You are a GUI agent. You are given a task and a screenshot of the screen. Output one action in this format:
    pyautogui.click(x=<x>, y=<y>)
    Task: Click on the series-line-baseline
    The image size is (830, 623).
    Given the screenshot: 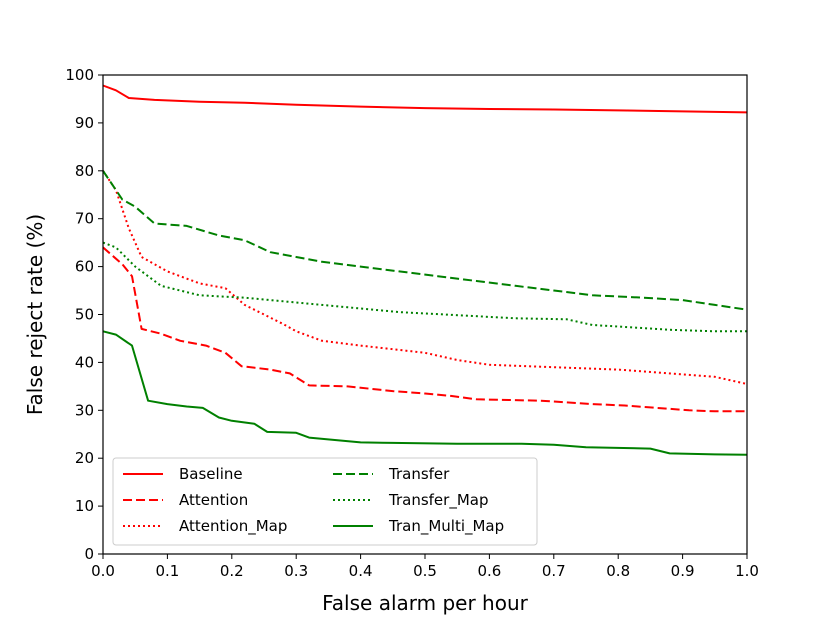 What is the action you would take?
    pyautogui.click(x=425, y=99)
    